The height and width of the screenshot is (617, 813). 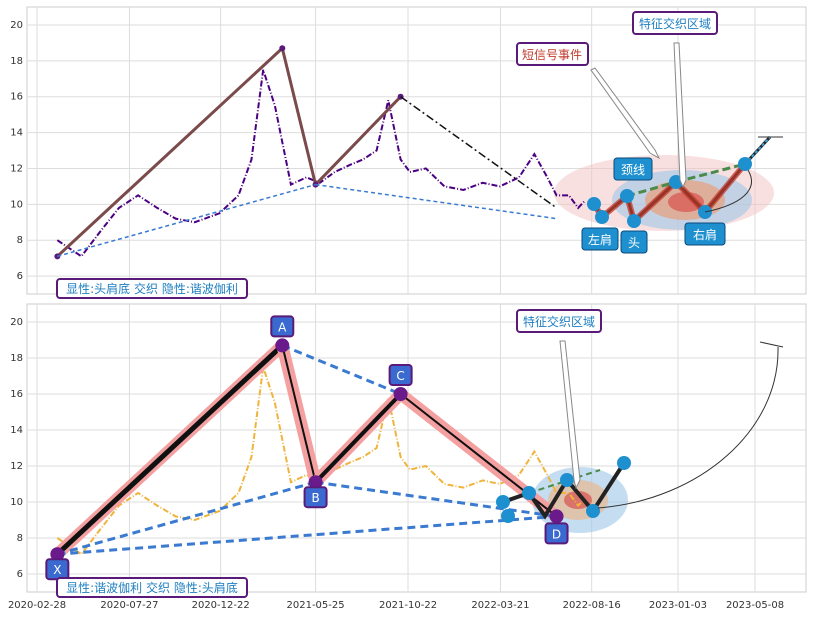 I want to click on svg-text: 左肩, so click(x=600, y=239).